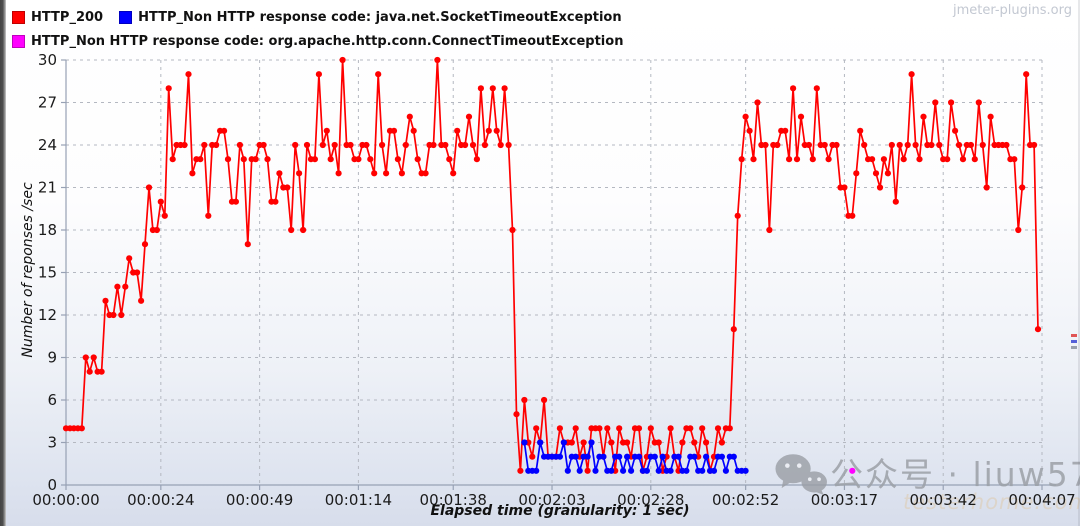 The image size is (1080, 526). I want to click on window-left-border, so click(3, 263).